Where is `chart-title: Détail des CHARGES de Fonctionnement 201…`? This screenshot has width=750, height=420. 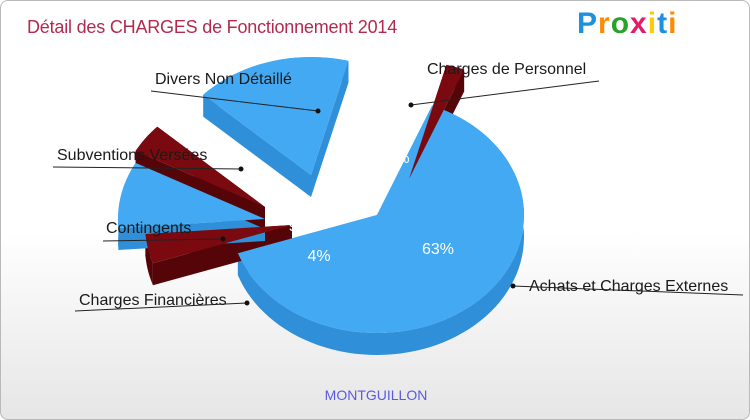
chart-title: Détail des CHARGES de Fonctionnement 201… is located at coordinates (212, 27).